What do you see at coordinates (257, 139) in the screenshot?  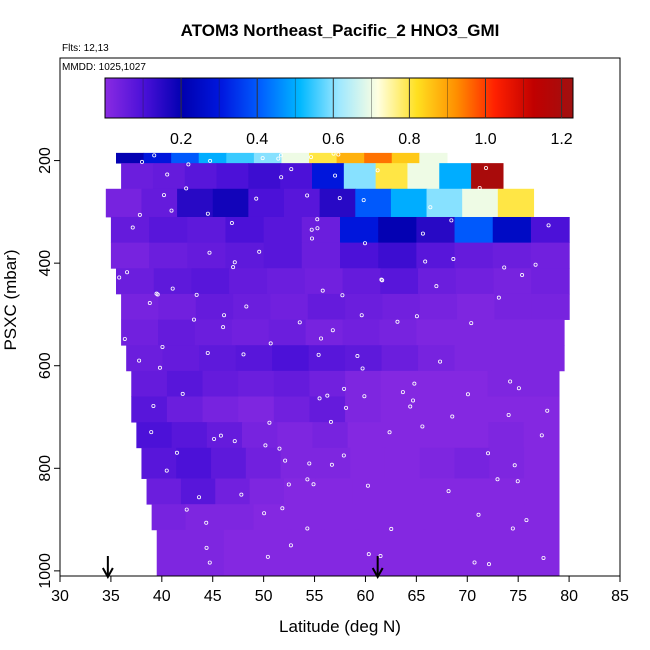 I see `colorbar-tick-label: 0.4` at bounding box center [257, 139].